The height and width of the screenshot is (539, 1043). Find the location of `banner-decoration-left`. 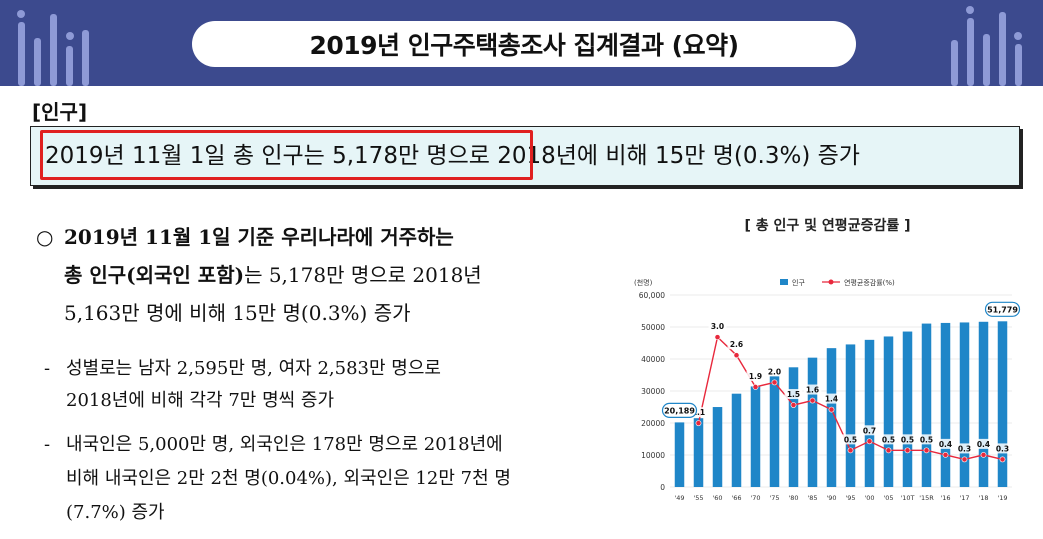

banner-decoration-left is located at coordinates (60, 43).